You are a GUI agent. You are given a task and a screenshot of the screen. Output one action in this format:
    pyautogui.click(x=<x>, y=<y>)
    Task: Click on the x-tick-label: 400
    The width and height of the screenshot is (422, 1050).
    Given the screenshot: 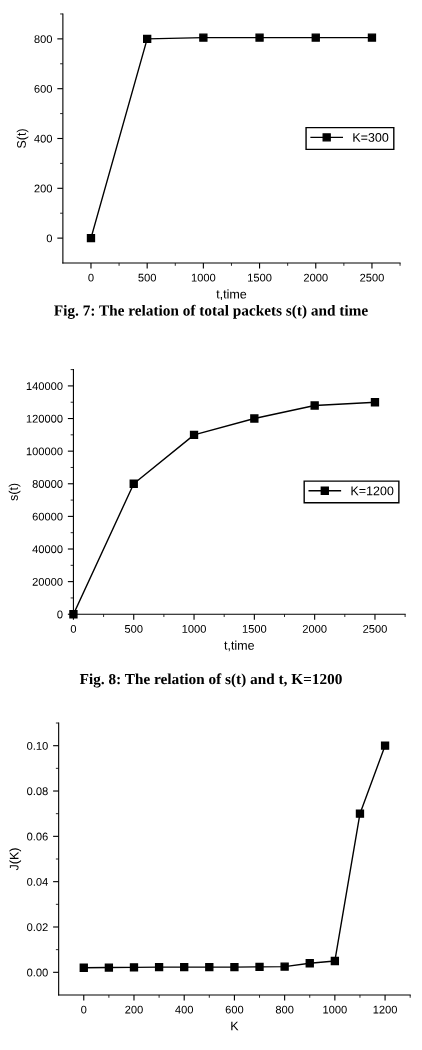 What is the action you would take?
    pyautogui.click(x=184, y=1009)
    